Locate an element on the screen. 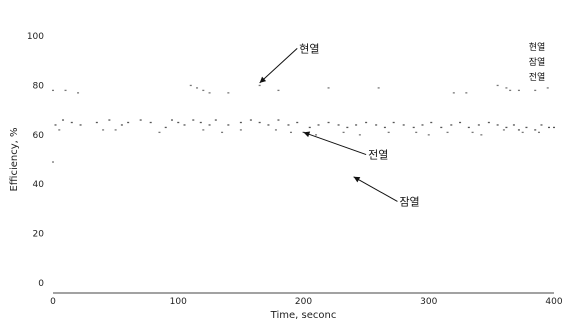 The height and width of the screenshot is (323, 568). y-tick-labels: 0 20 40 60 80 100 is located at coordinates (35, 160).